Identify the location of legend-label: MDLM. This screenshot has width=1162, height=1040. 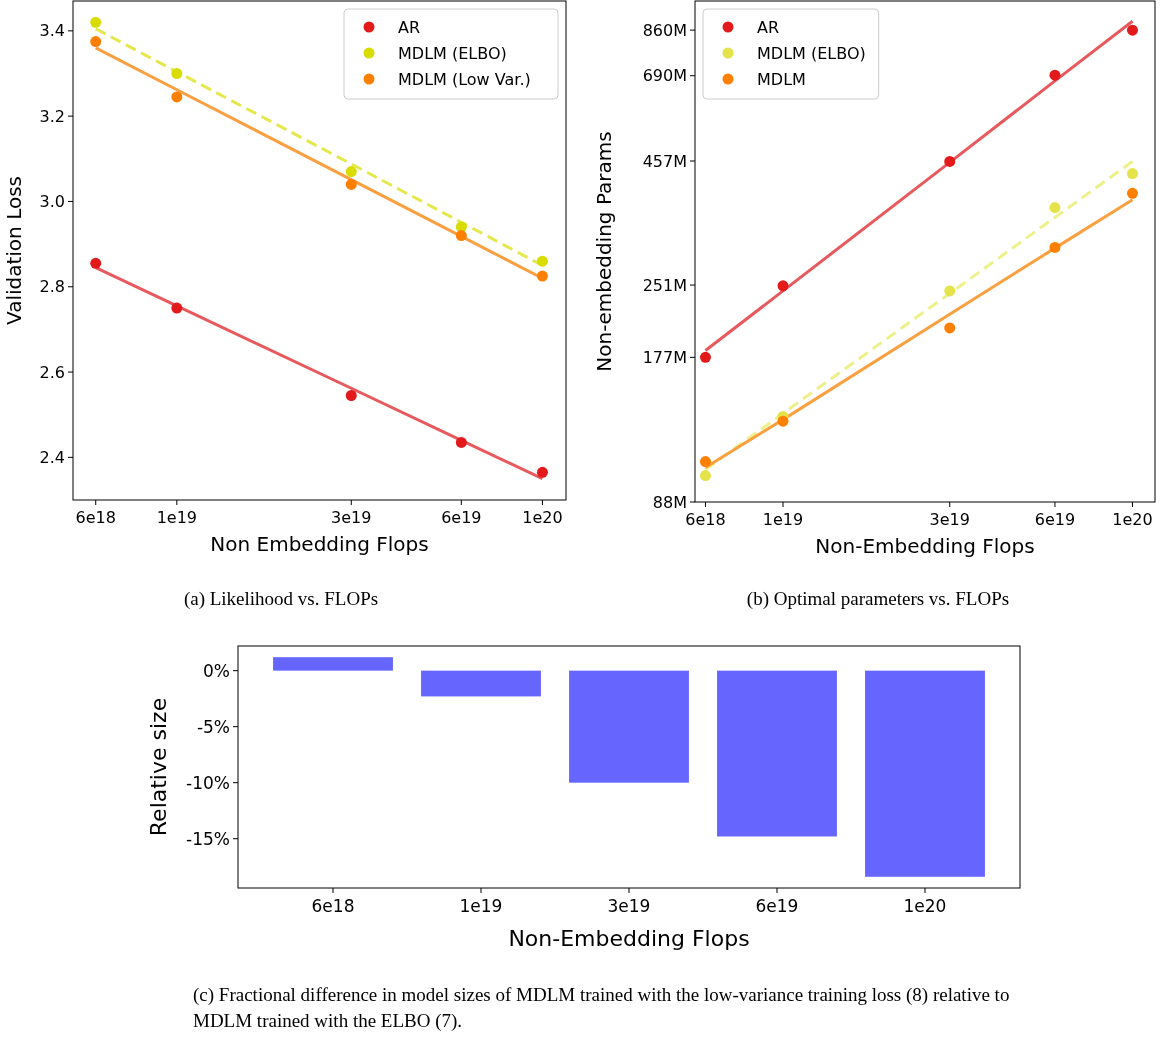
(781, 79).